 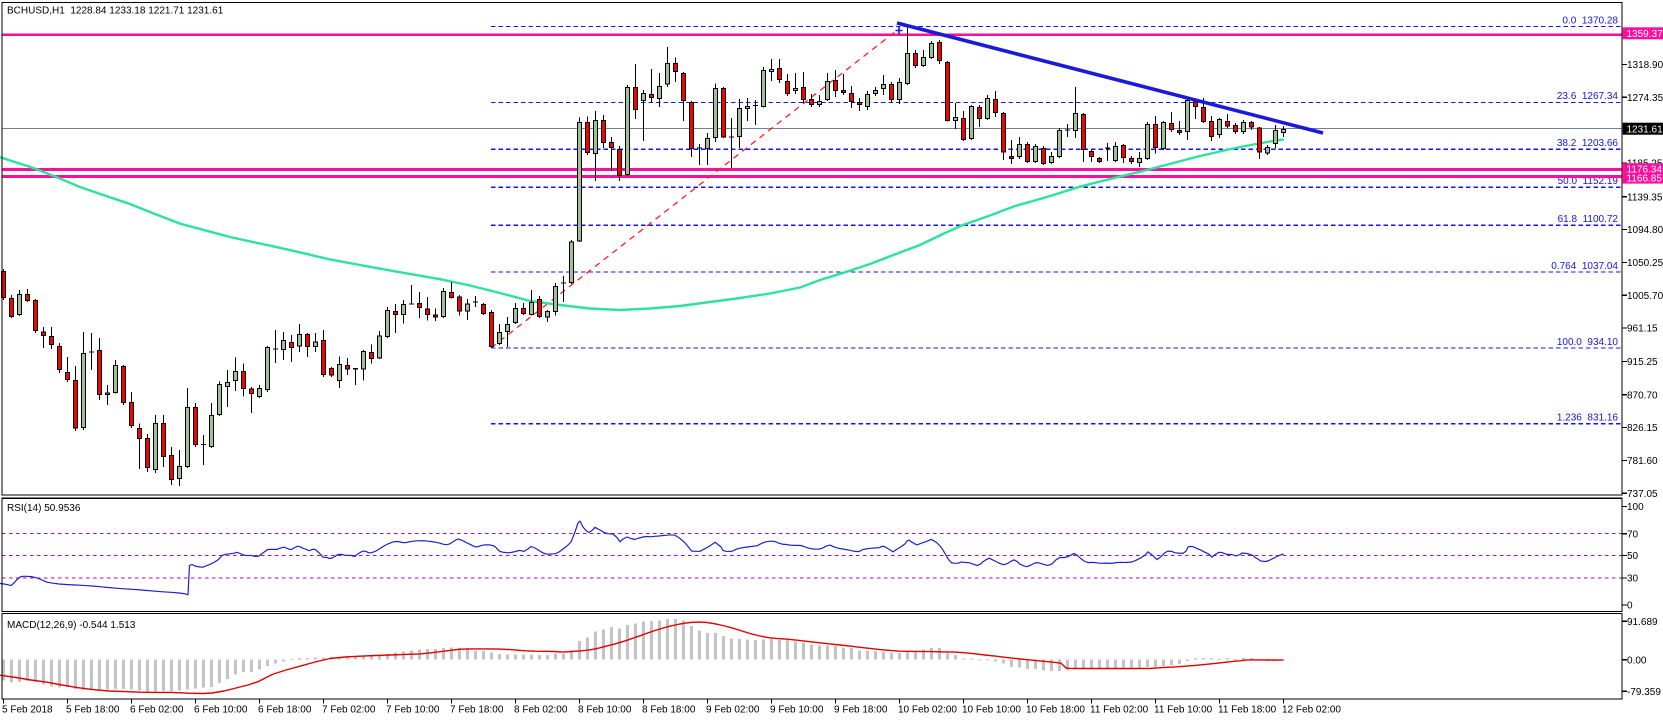 I want to click on svg-text: 1166.85, so click(x=1645, y=179).